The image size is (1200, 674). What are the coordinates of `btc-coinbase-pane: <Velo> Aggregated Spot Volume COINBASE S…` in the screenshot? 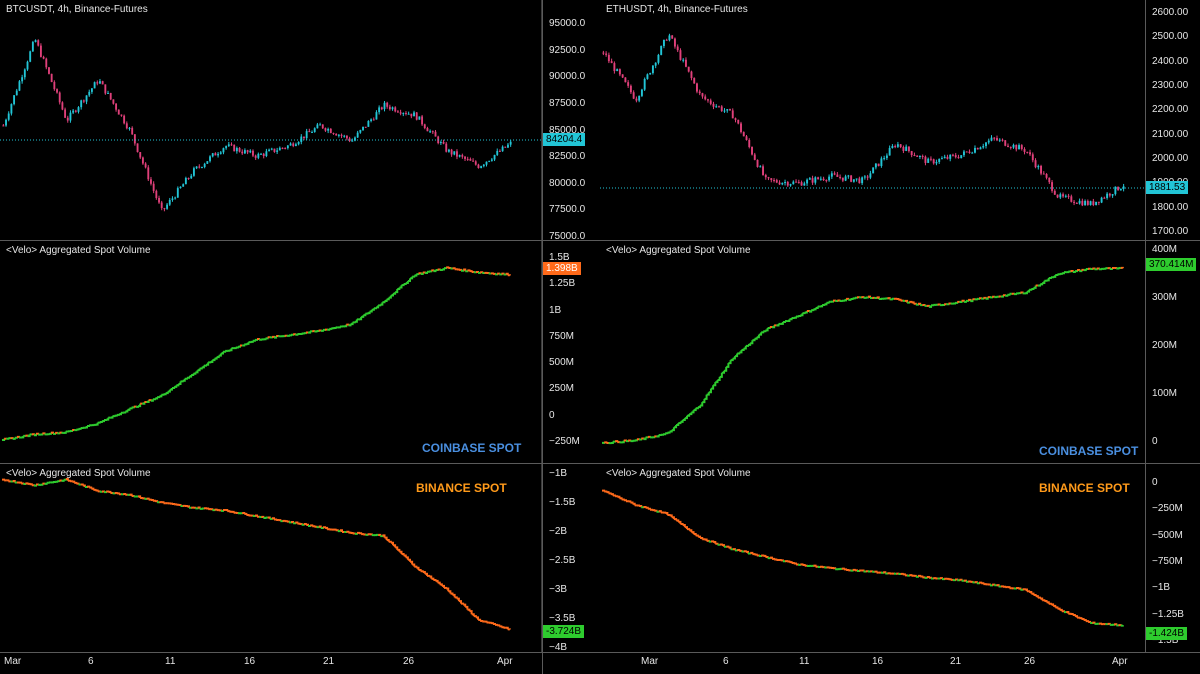 It's located at (270, 352).